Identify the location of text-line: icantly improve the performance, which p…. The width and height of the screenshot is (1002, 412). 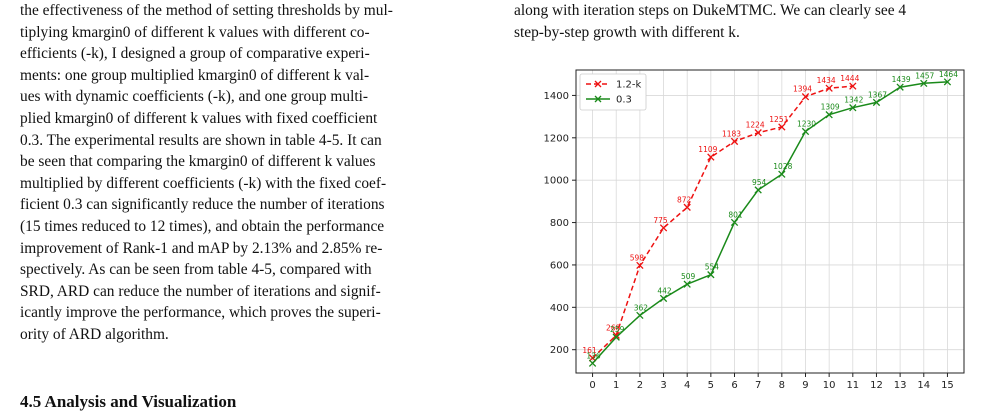
(200, 313).